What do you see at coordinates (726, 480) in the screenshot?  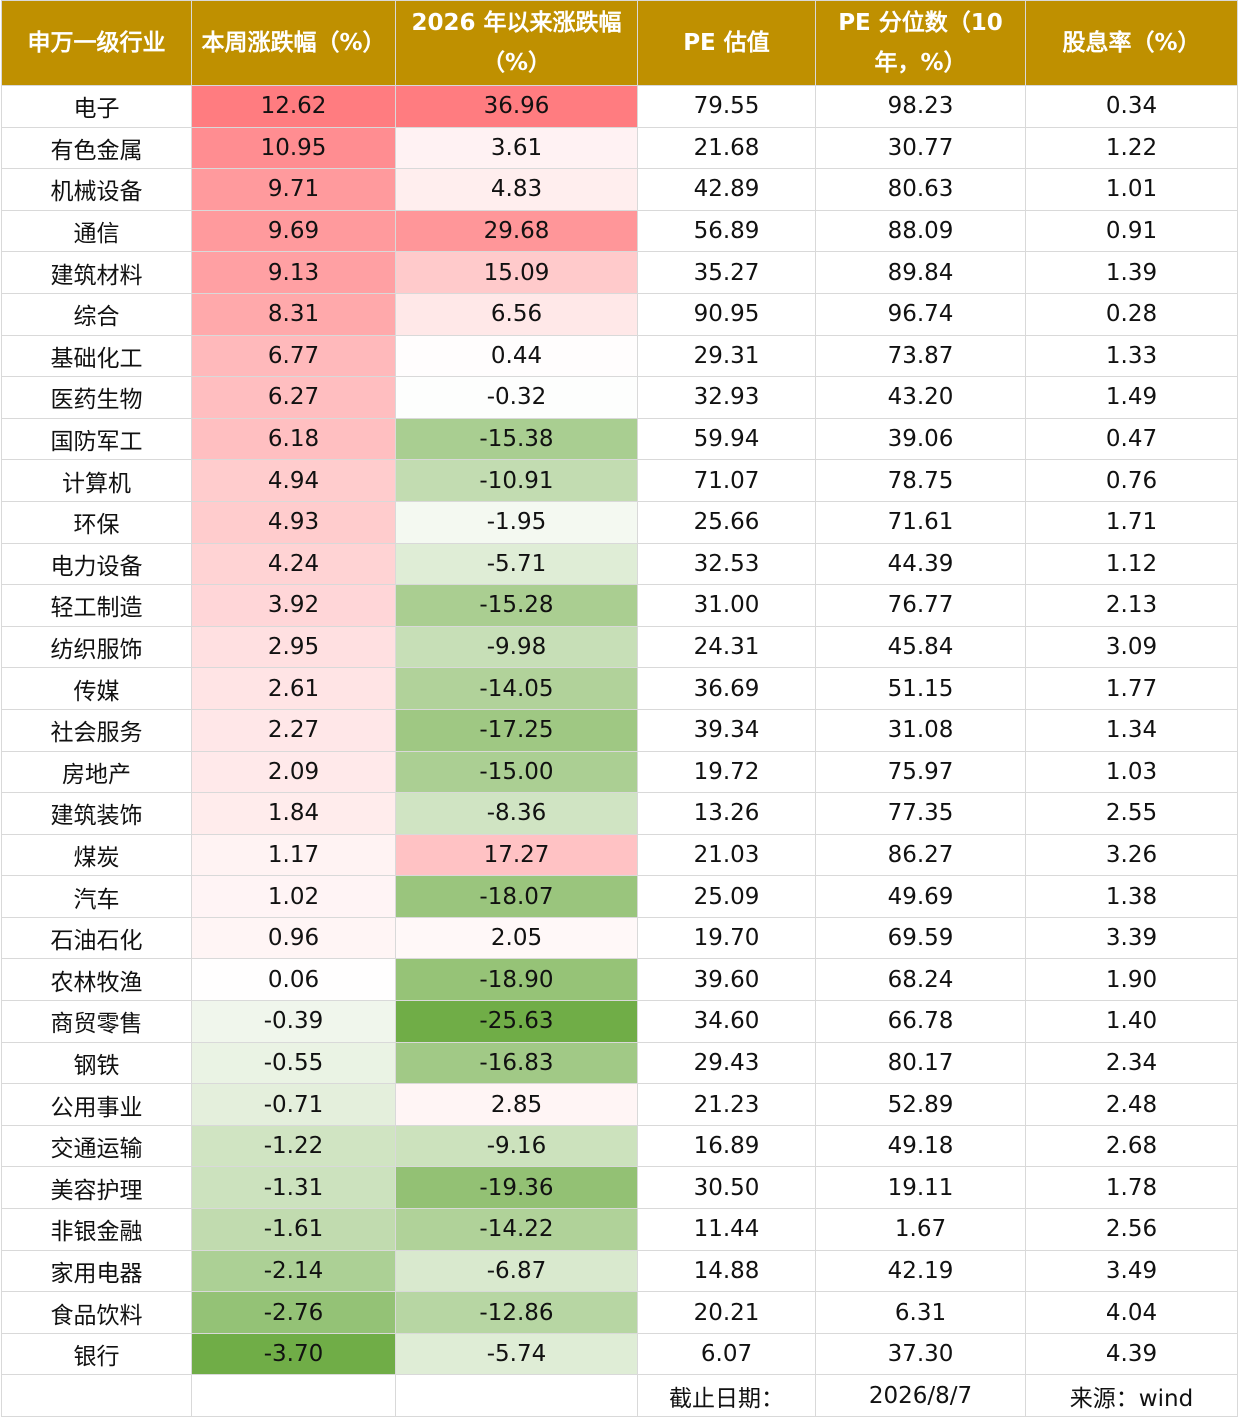 I see `value-cell: 71.07` at bounding box center [726, 480].